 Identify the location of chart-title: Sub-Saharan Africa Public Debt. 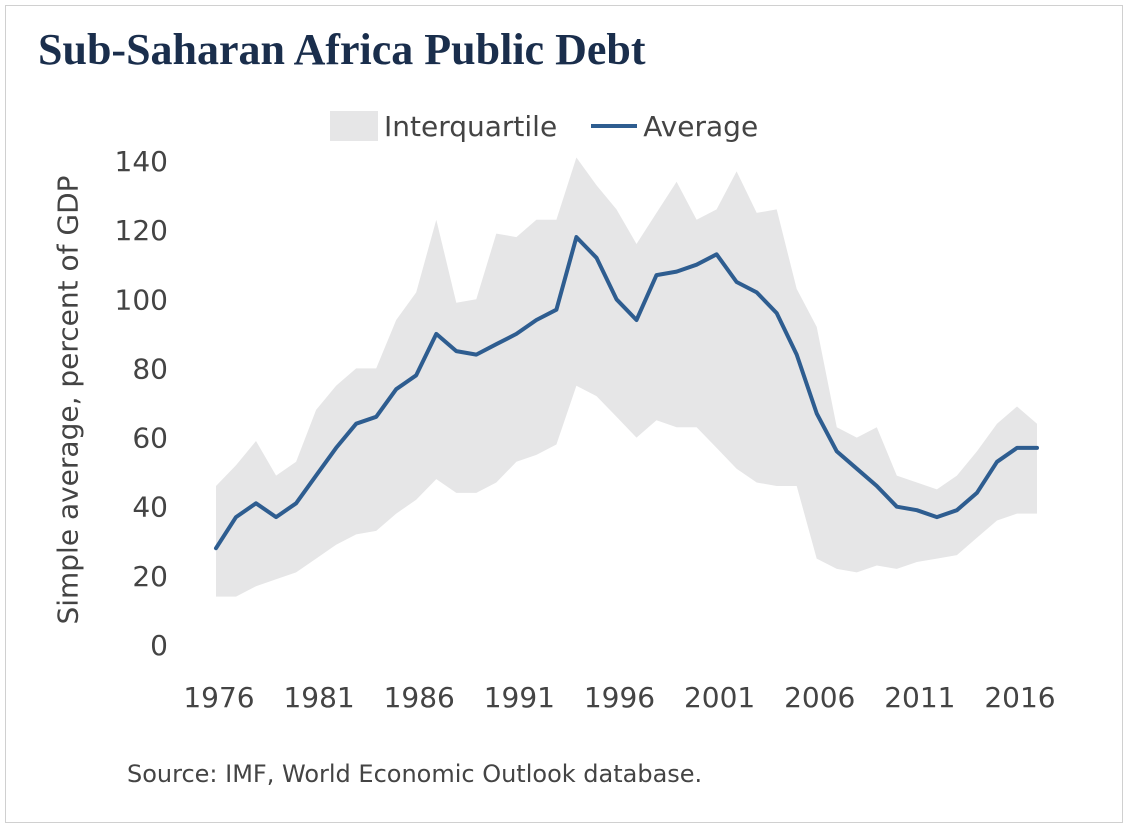
(342, 49).